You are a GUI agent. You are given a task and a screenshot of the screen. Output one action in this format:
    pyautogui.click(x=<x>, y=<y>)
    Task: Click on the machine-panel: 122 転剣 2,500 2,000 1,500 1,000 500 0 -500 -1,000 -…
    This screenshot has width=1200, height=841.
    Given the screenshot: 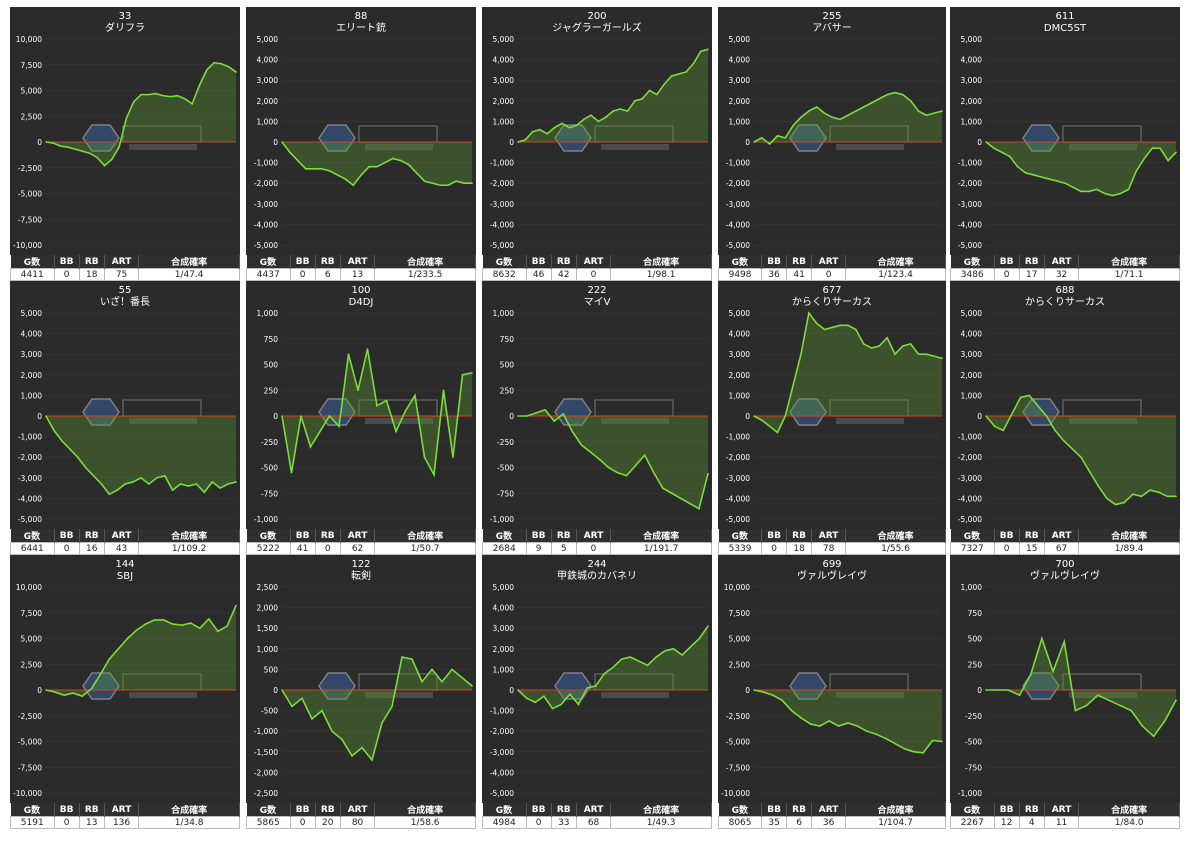 What is the action you would take?
    pyautogui.click(x=361, y=692)
    